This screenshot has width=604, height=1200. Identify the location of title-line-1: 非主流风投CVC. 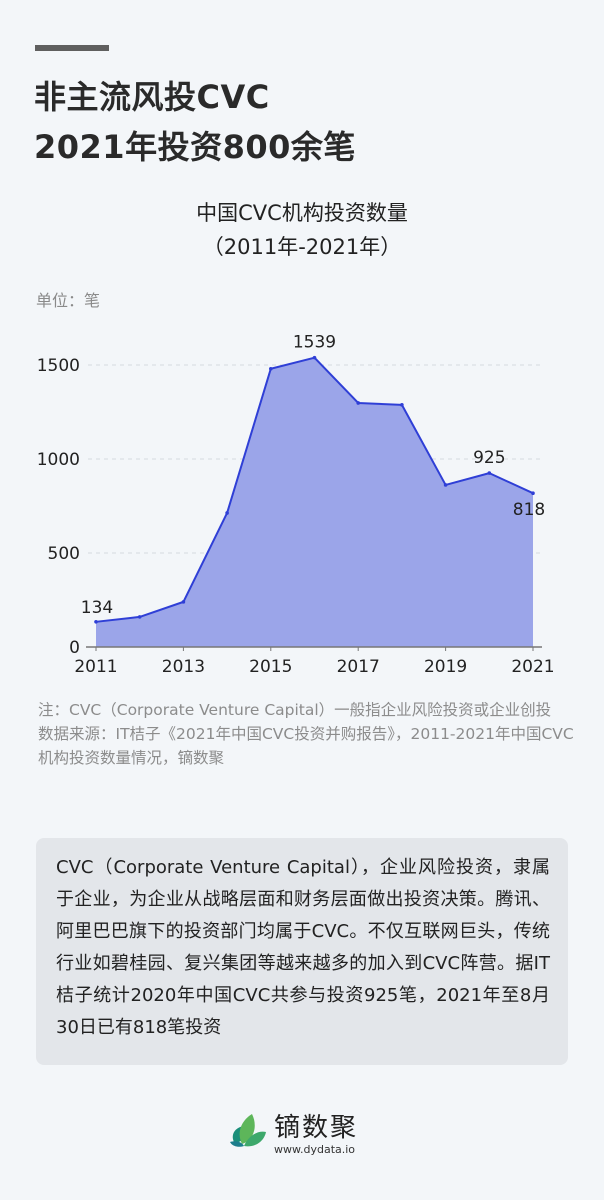
(152, 97).